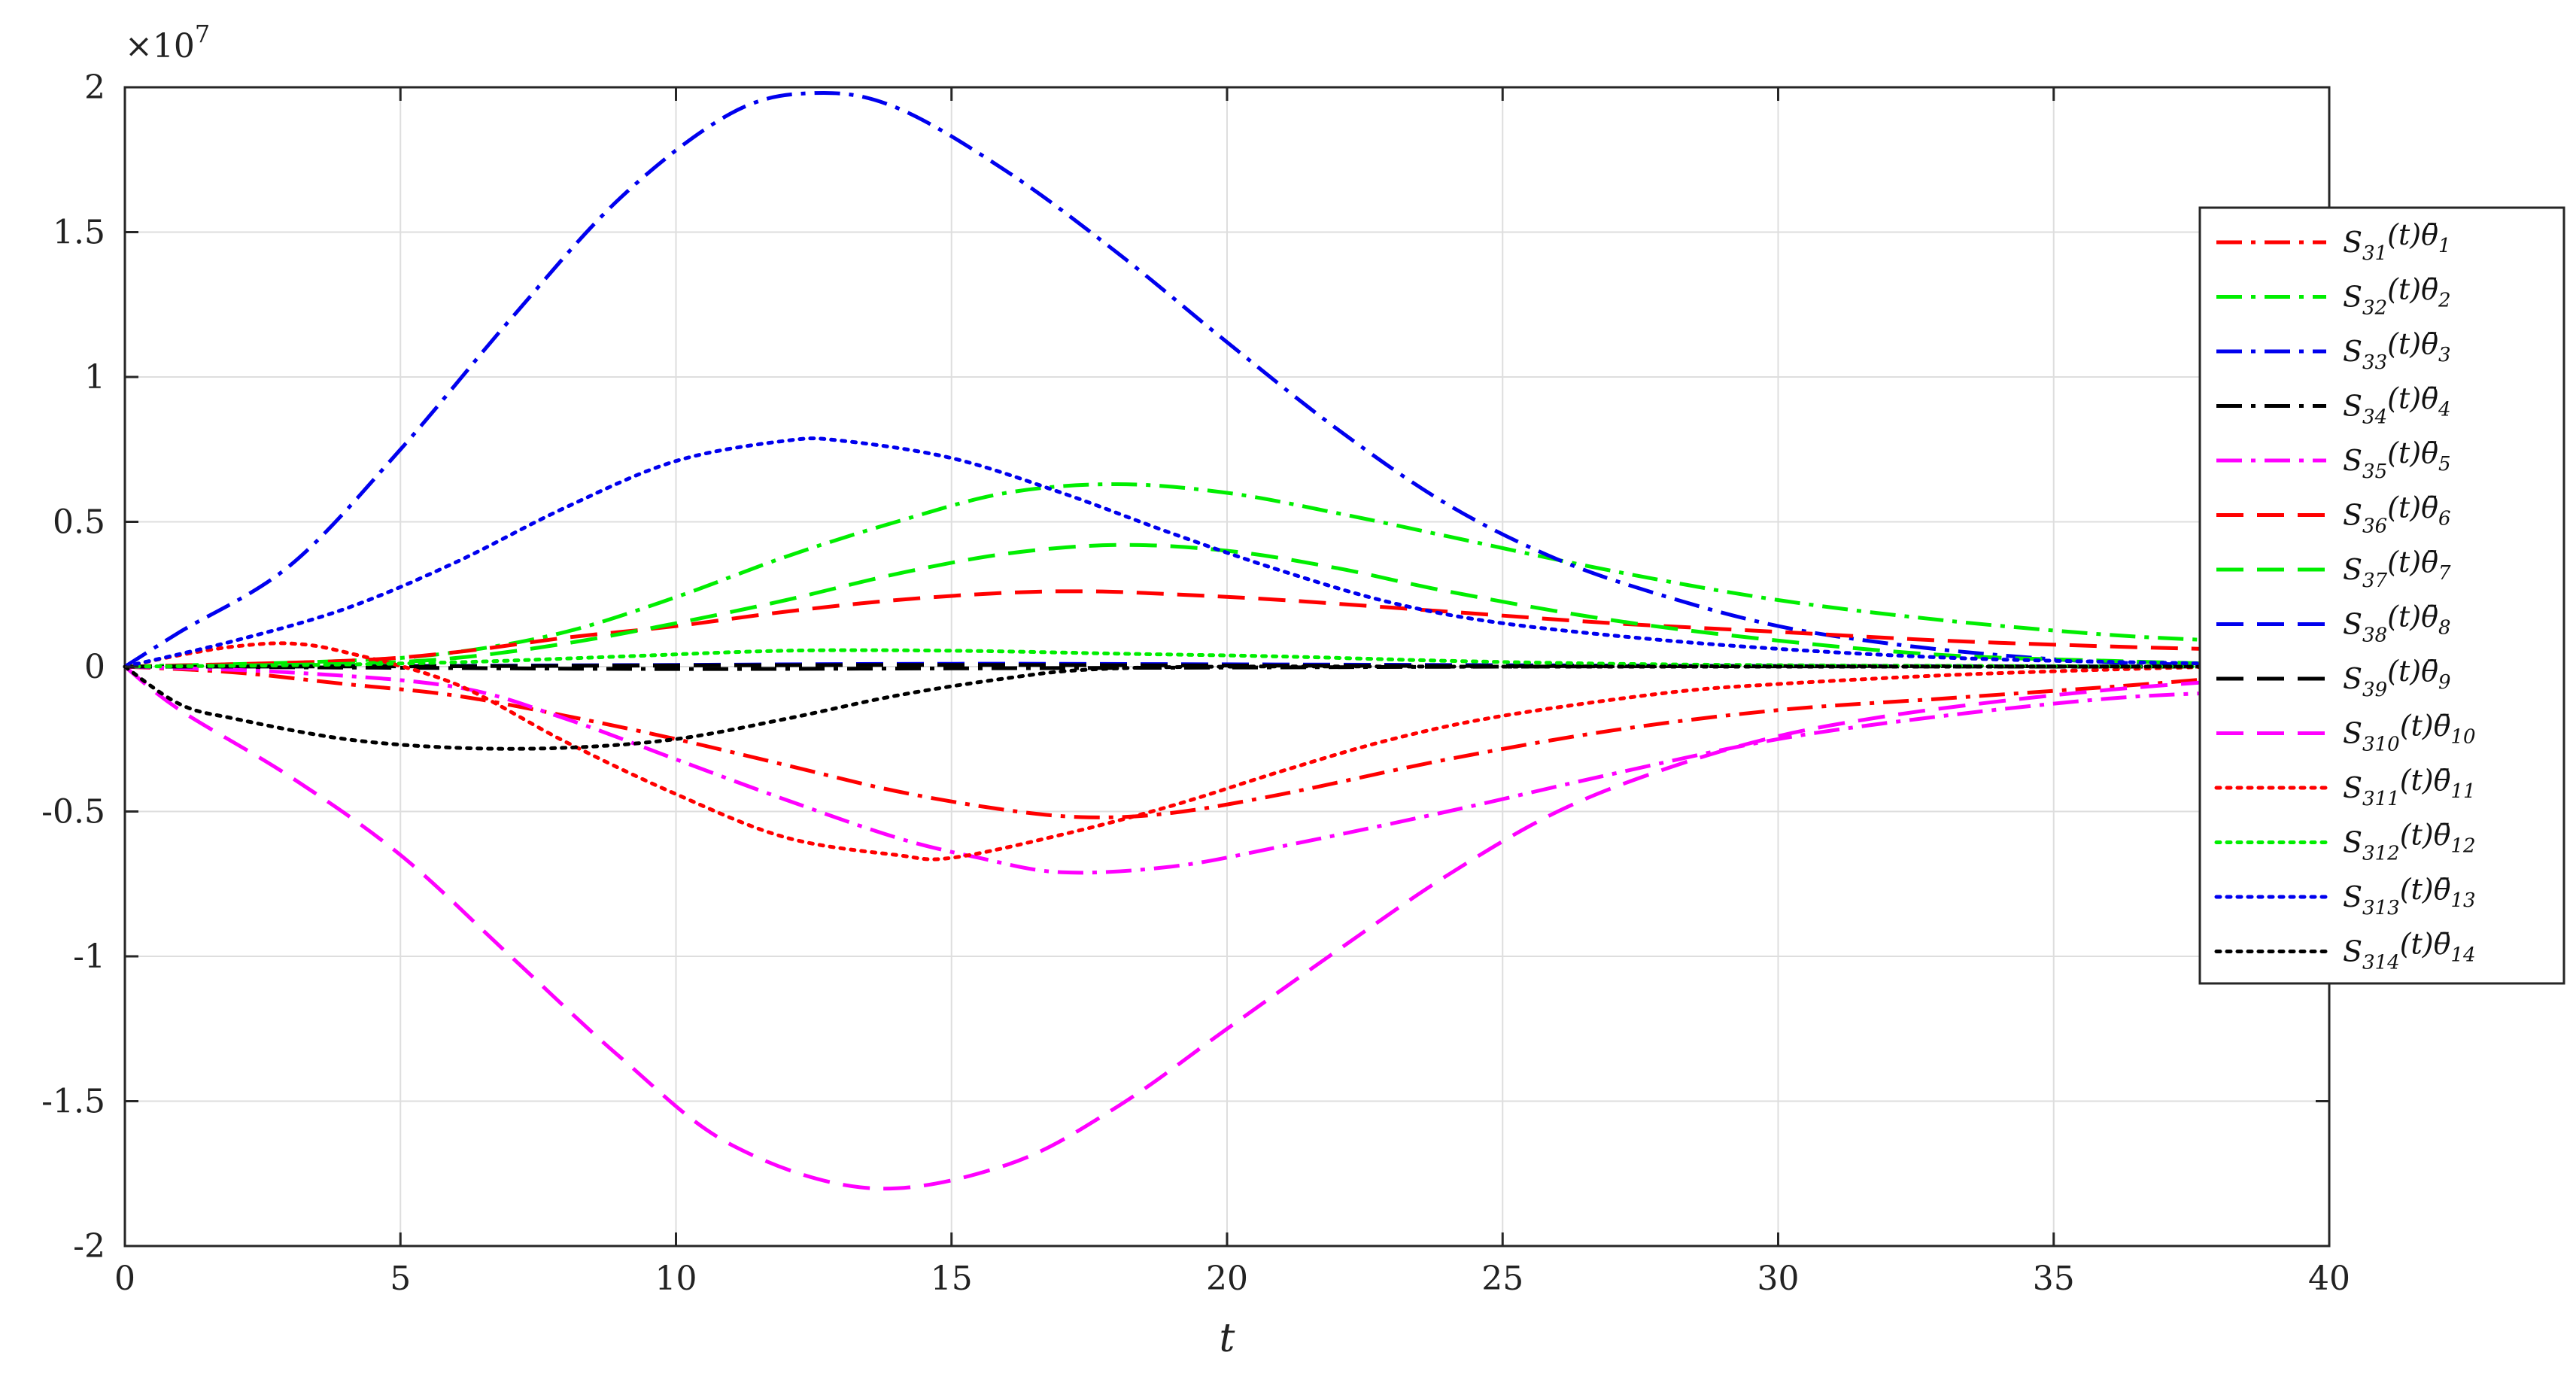  What do you see at coordinates (1227, 1279) in the screenshot?
I see `x-tick-label: 20` at bounding box center [1227, 1279].